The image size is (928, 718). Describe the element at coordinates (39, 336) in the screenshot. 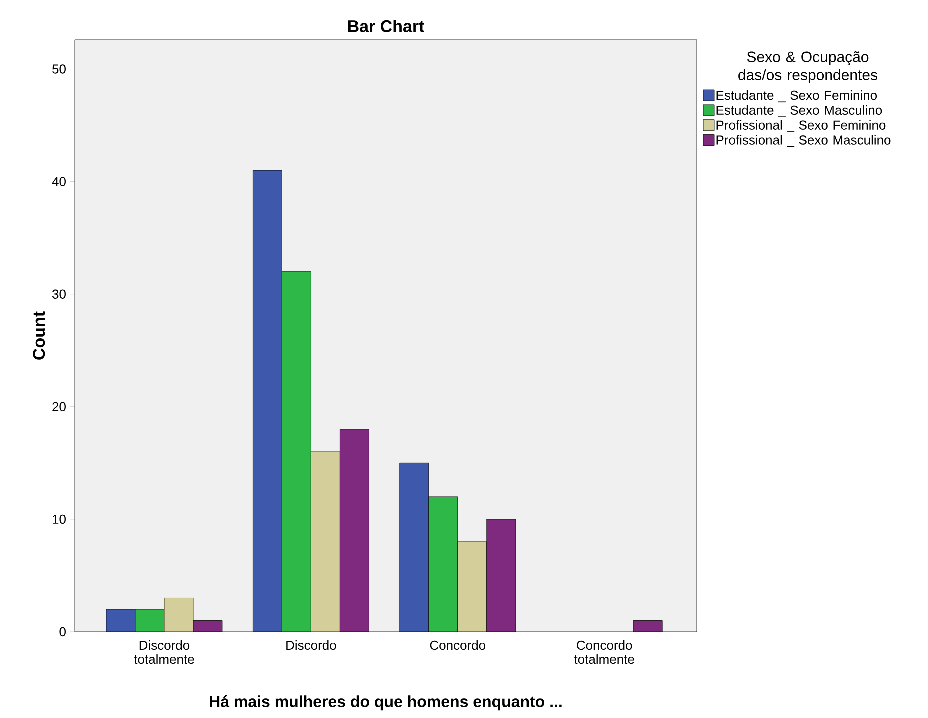

I see `y-axis-title: Count` at that location.